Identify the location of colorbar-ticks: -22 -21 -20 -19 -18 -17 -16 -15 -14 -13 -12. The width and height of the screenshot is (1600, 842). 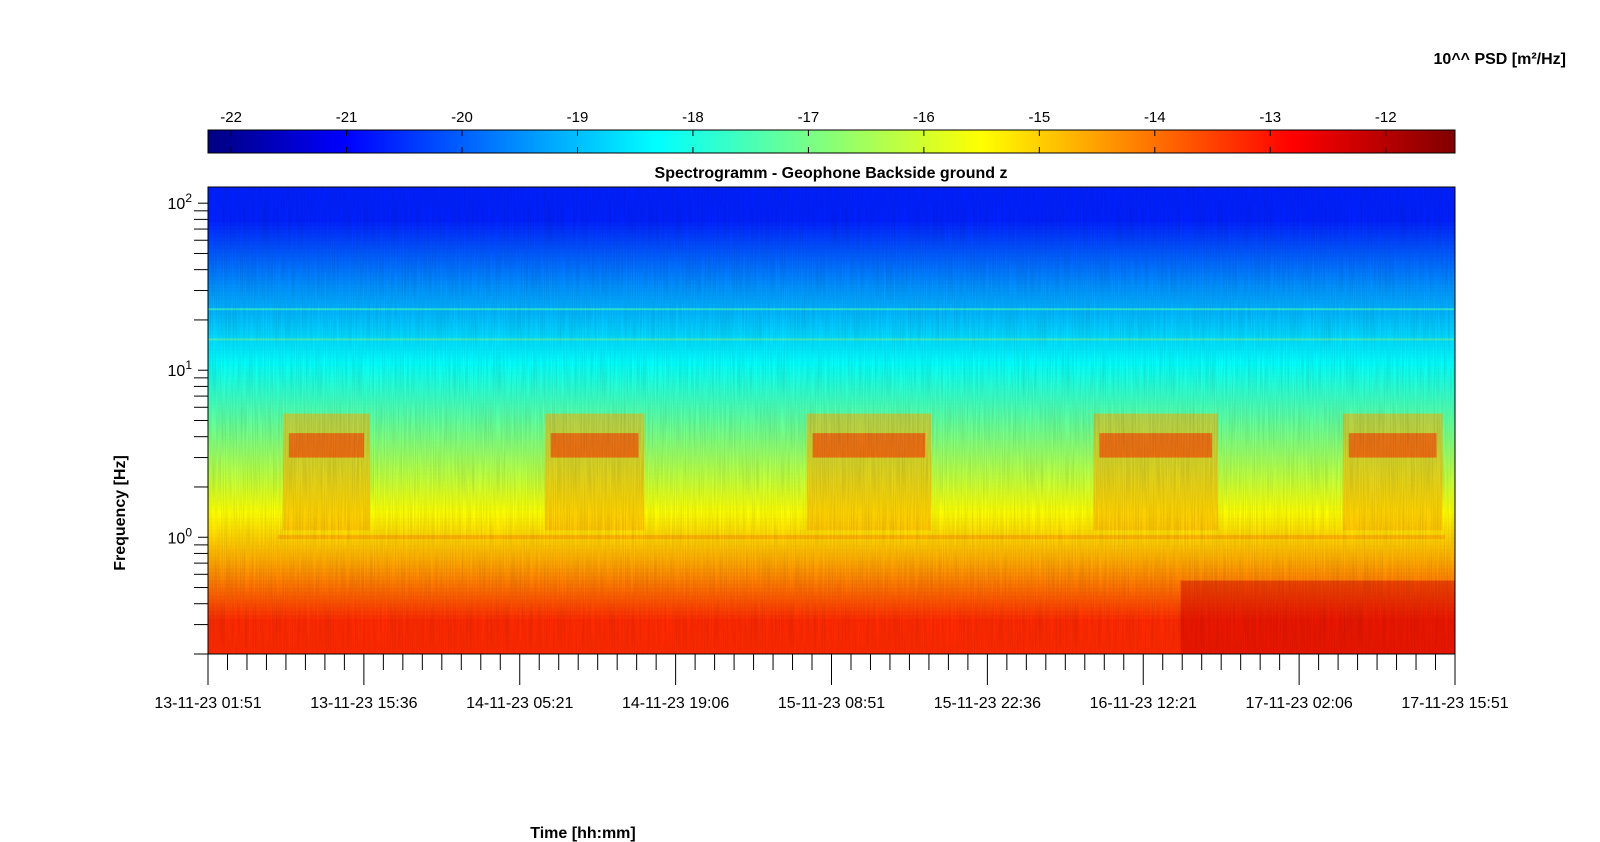
(808, 131).